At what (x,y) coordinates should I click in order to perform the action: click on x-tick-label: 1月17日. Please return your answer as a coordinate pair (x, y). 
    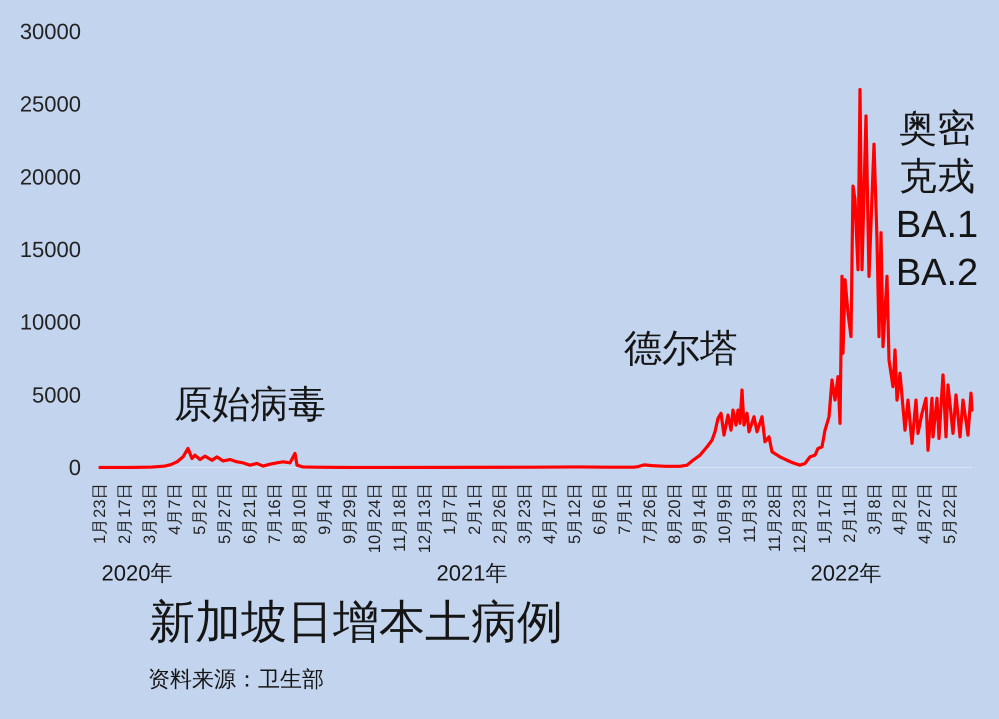
    Looking at the image, I should click on (825, 513).